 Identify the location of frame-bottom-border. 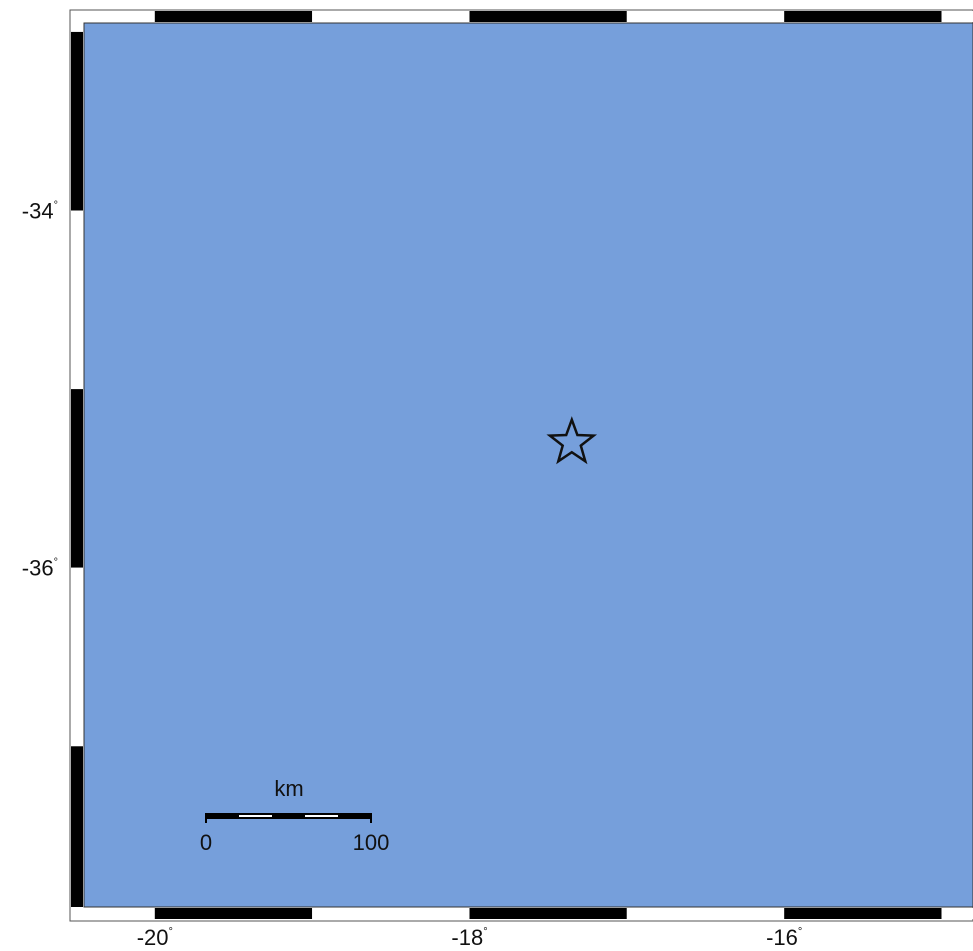
(528, 913).